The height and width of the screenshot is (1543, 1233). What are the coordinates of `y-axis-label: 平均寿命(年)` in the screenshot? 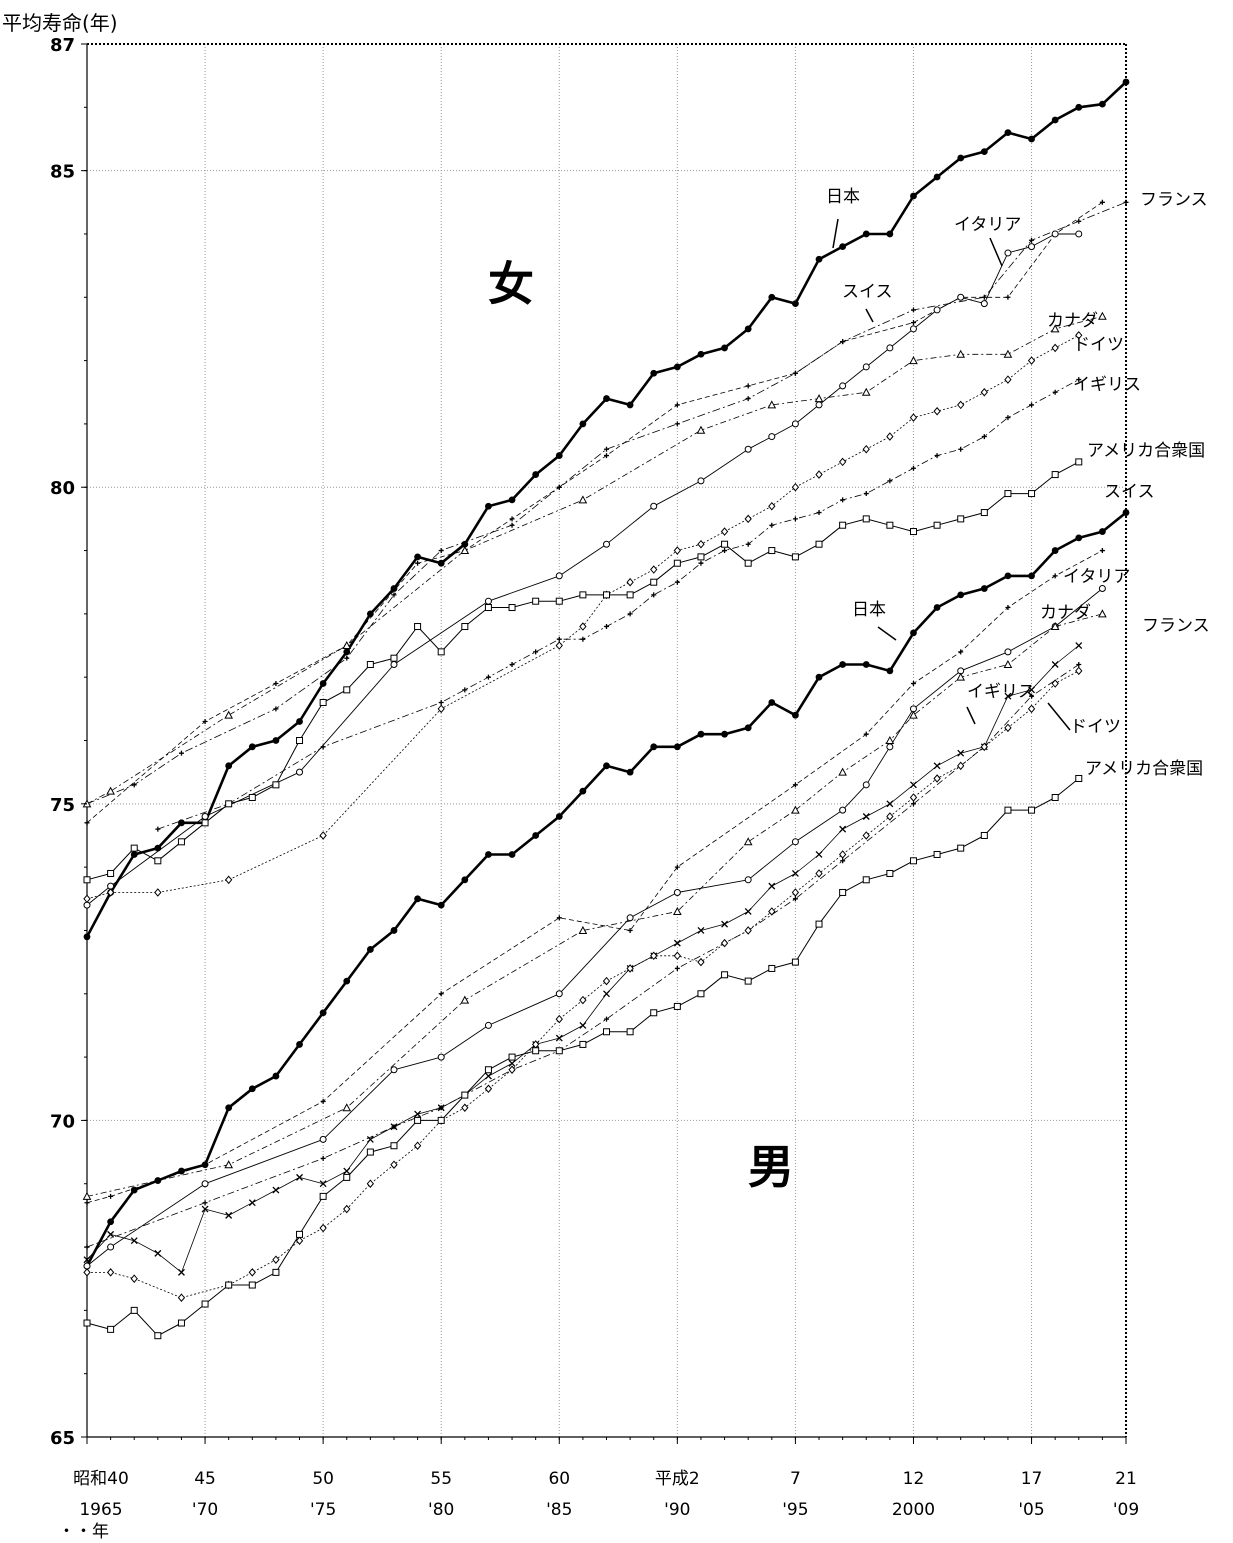 It's located at (60, 23).